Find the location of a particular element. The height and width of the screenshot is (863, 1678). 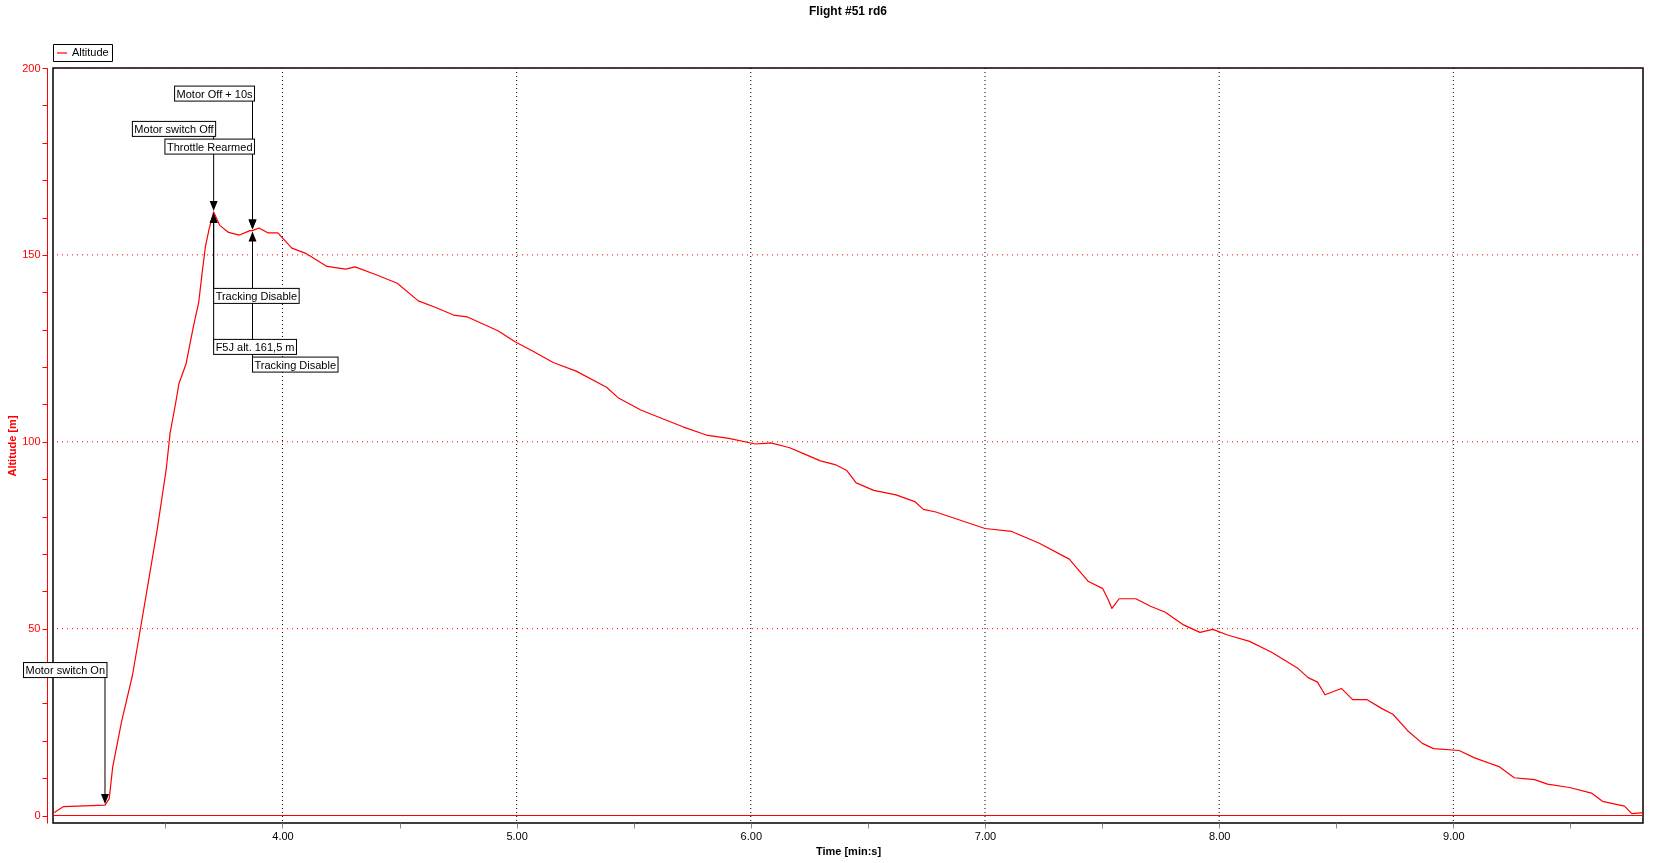

x-tick-label: 5.00 is located at coordinates (517, 835).